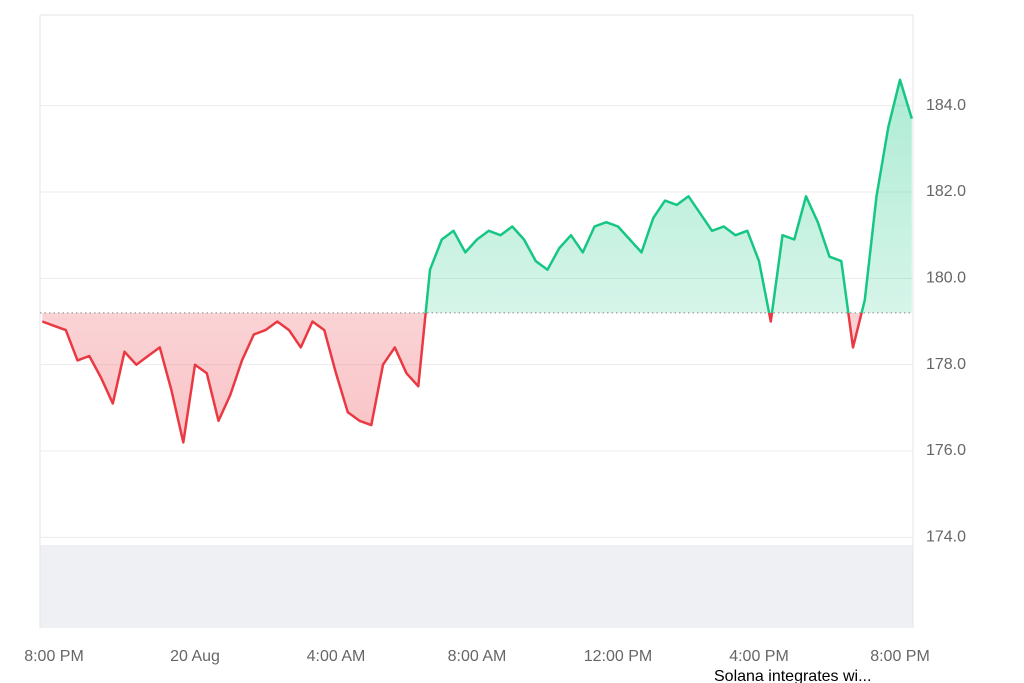  What do you see at coordinates (477, 656) in the screenshot?
I see `x-tick-label: 8:00 AM` at bounding box center [477, 656].